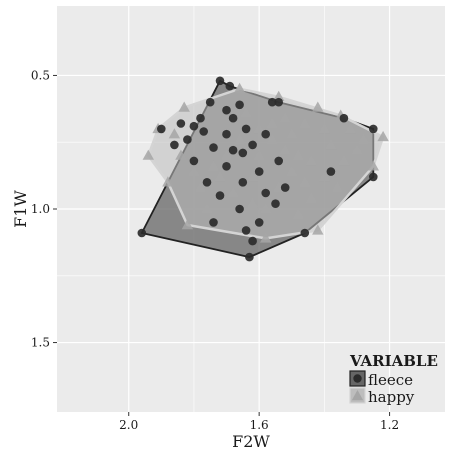 This screenshot has width=450, height=455. What do you see at coordinates (128, 425) in the screenshot?
I see `x-tick-label: 2.0` at bounding box center [128, 425].